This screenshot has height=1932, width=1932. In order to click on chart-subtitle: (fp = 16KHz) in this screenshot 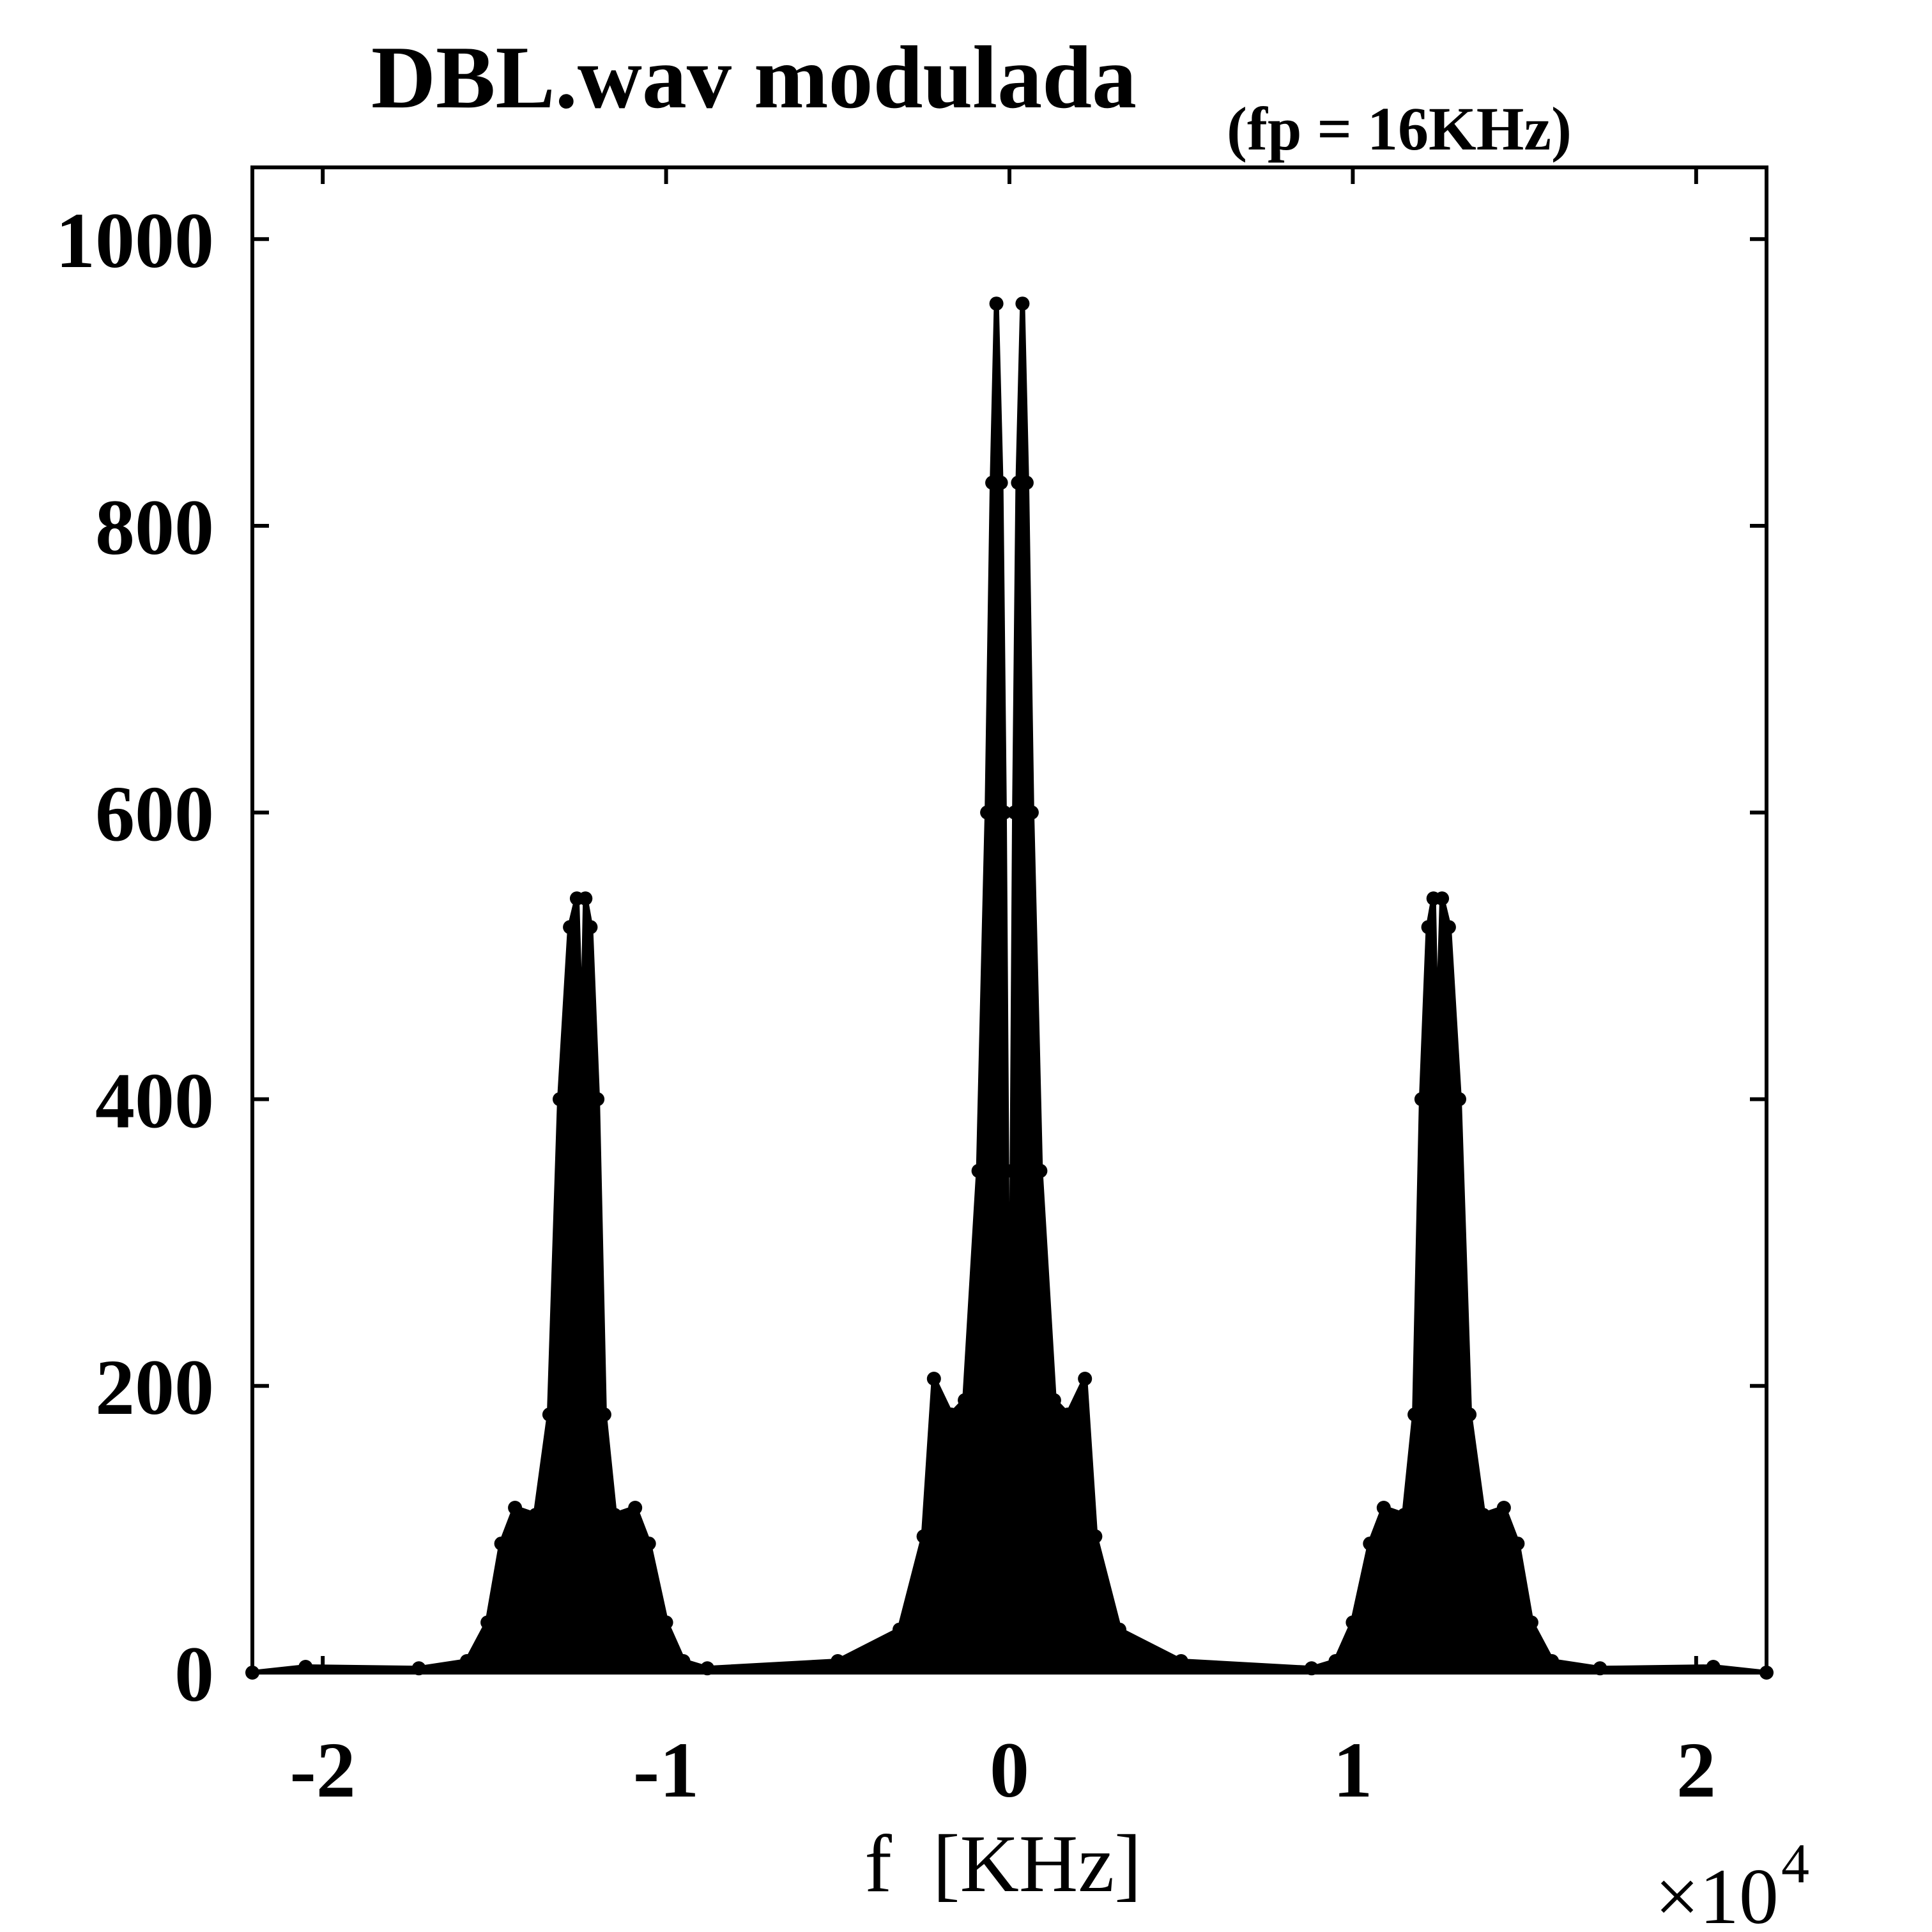, I will do `click(1399, 129)`.